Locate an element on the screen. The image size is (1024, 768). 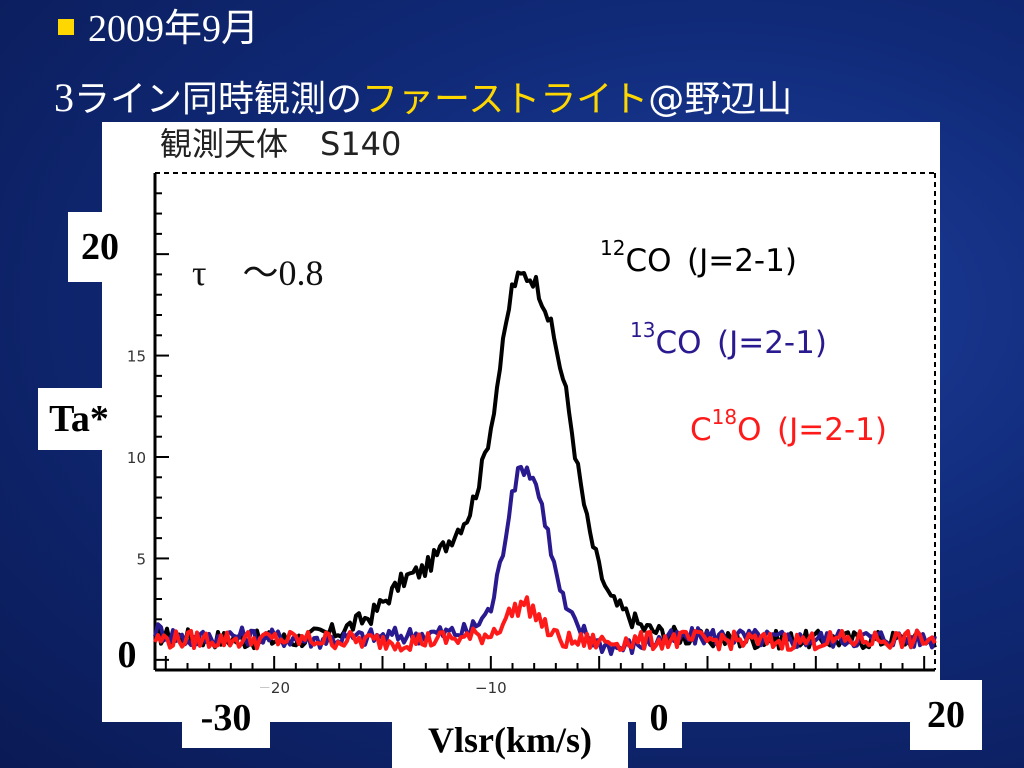
legend-iso: 18 is located at coordinates (724, 417).